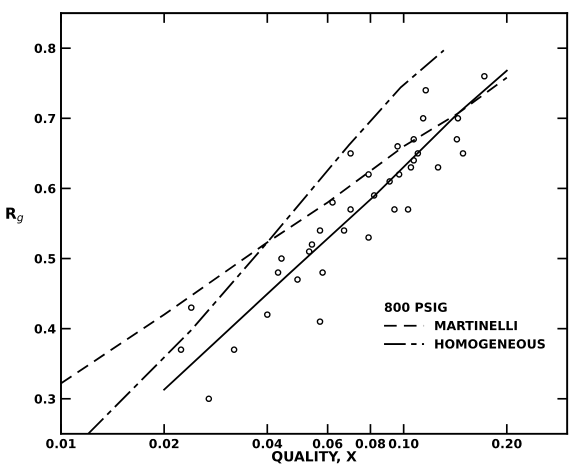 The image size is (570, 469). What do you see at coordinates (267, 443) in the screenshot?
I see `x-tick-label: 0.04` at bounding box center [267, 443].